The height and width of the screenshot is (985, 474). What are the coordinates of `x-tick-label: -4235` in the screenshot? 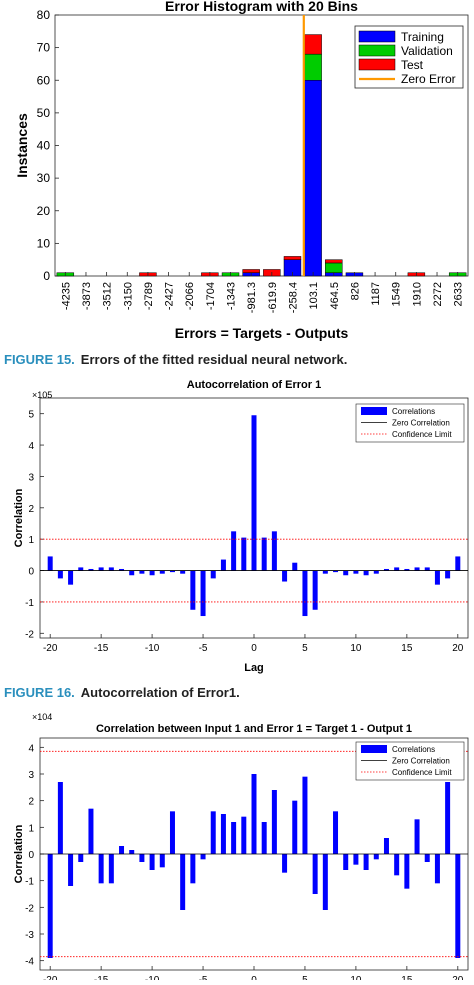 It's located at (66, 296).